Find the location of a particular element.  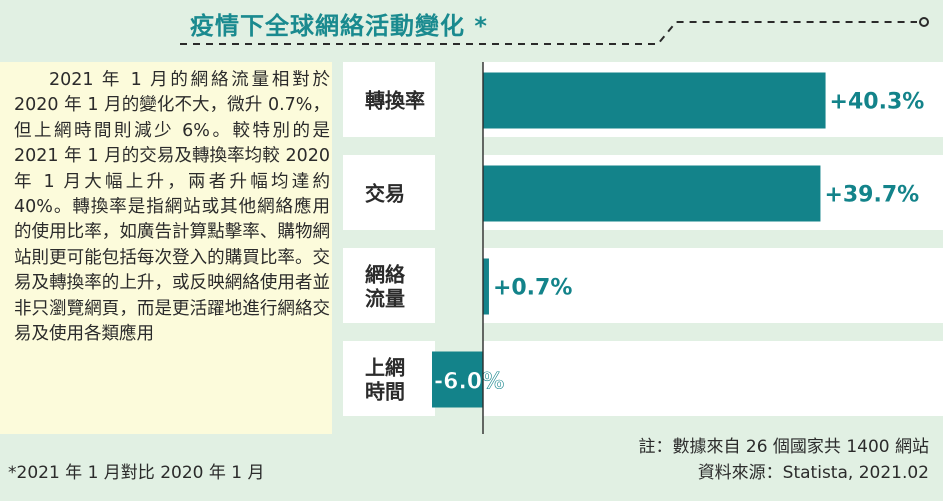

footnote: *2021 年 1 月對比 2020 年 1 月 is located at coordinates (136, 473).